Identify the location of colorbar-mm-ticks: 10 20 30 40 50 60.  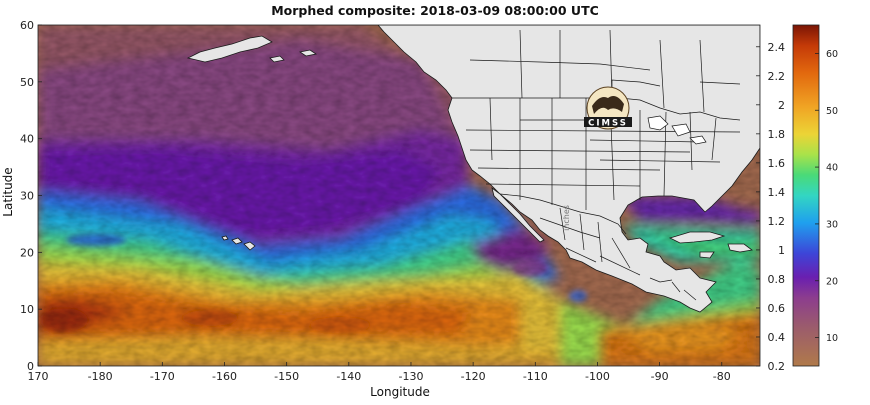
(826, 196).